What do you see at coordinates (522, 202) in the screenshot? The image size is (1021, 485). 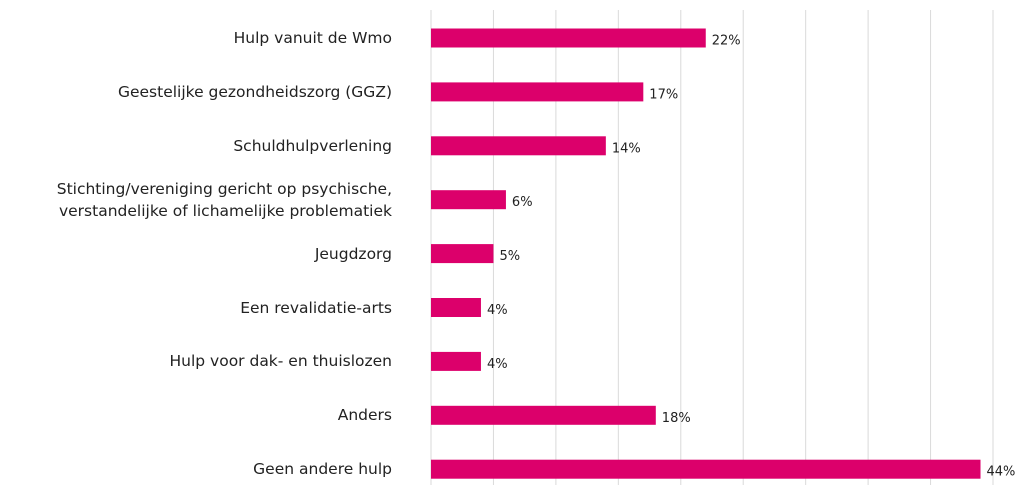 I see `value-label: 6%` at bounding box center [522, 202].